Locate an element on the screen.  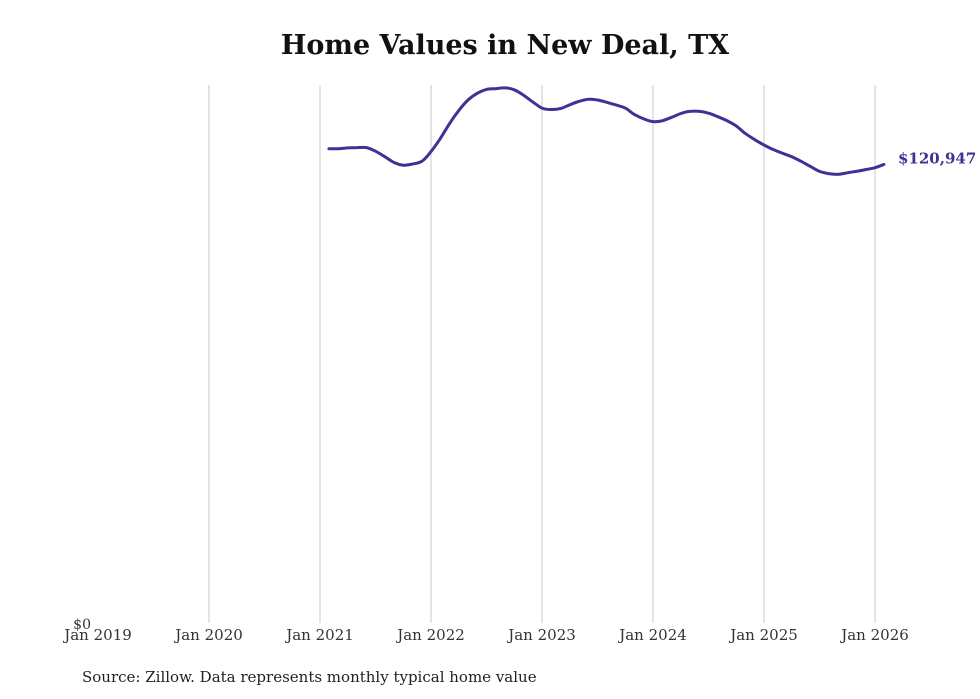
series-line-home-value is located at coordinates (606, 131).